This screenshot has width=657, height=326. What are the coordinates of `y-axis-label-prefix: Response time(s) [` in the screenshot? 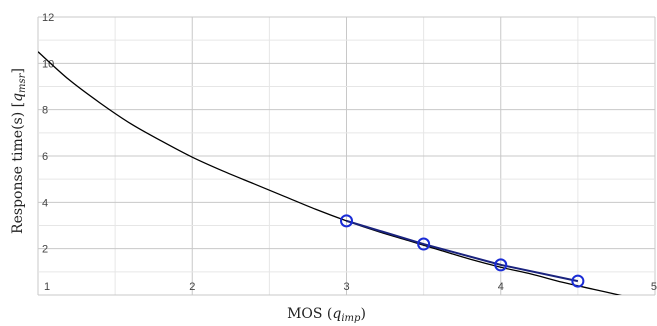 It's located at (18, 168).